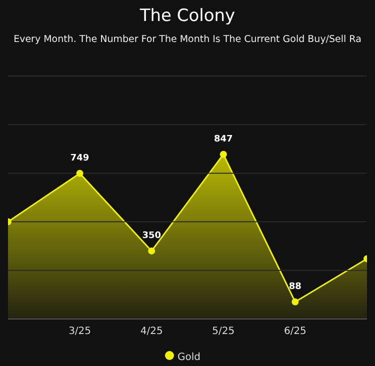 This screenshot has height=366, width=375. Describe the element at coordinates (295, 332) in the screenshot. I see `x-tick-label: 6/25` at that location.